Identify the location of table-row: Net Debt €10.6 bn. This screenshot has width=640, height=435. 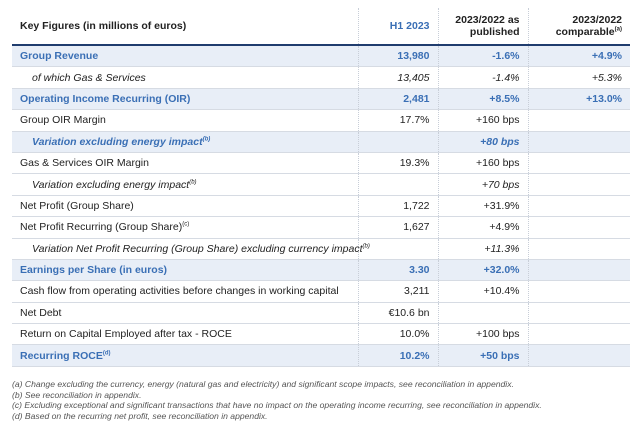
(321, 313).